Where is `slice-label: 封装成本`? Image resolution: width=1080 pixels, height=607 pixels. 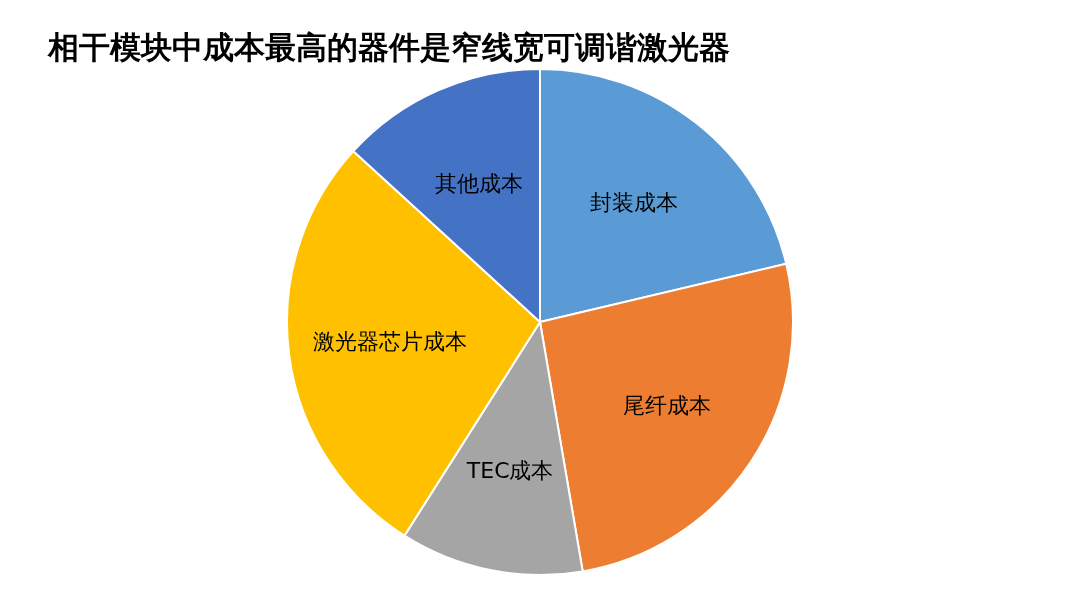
slice-label: 封装成本 is located at coordinates (634, 203).